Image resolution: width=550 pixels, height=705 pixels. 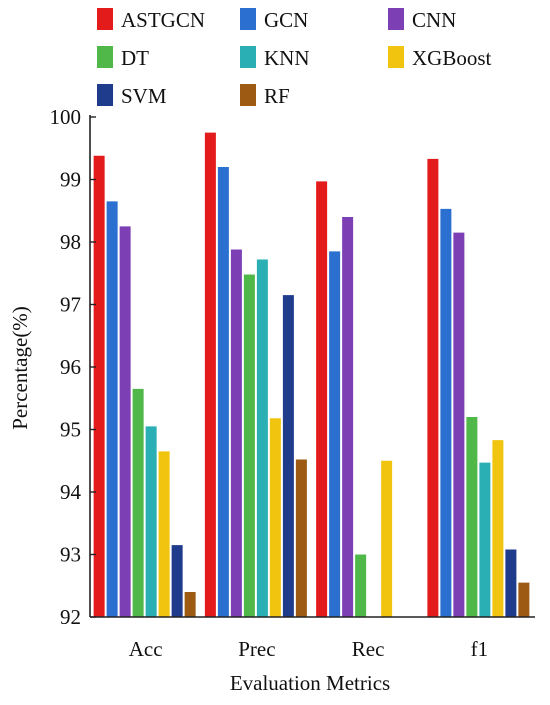 What do you see at coordinates (223, 392) in the screenshot?
I see `bar-gcn-prec` at bounding box center [223, 392].